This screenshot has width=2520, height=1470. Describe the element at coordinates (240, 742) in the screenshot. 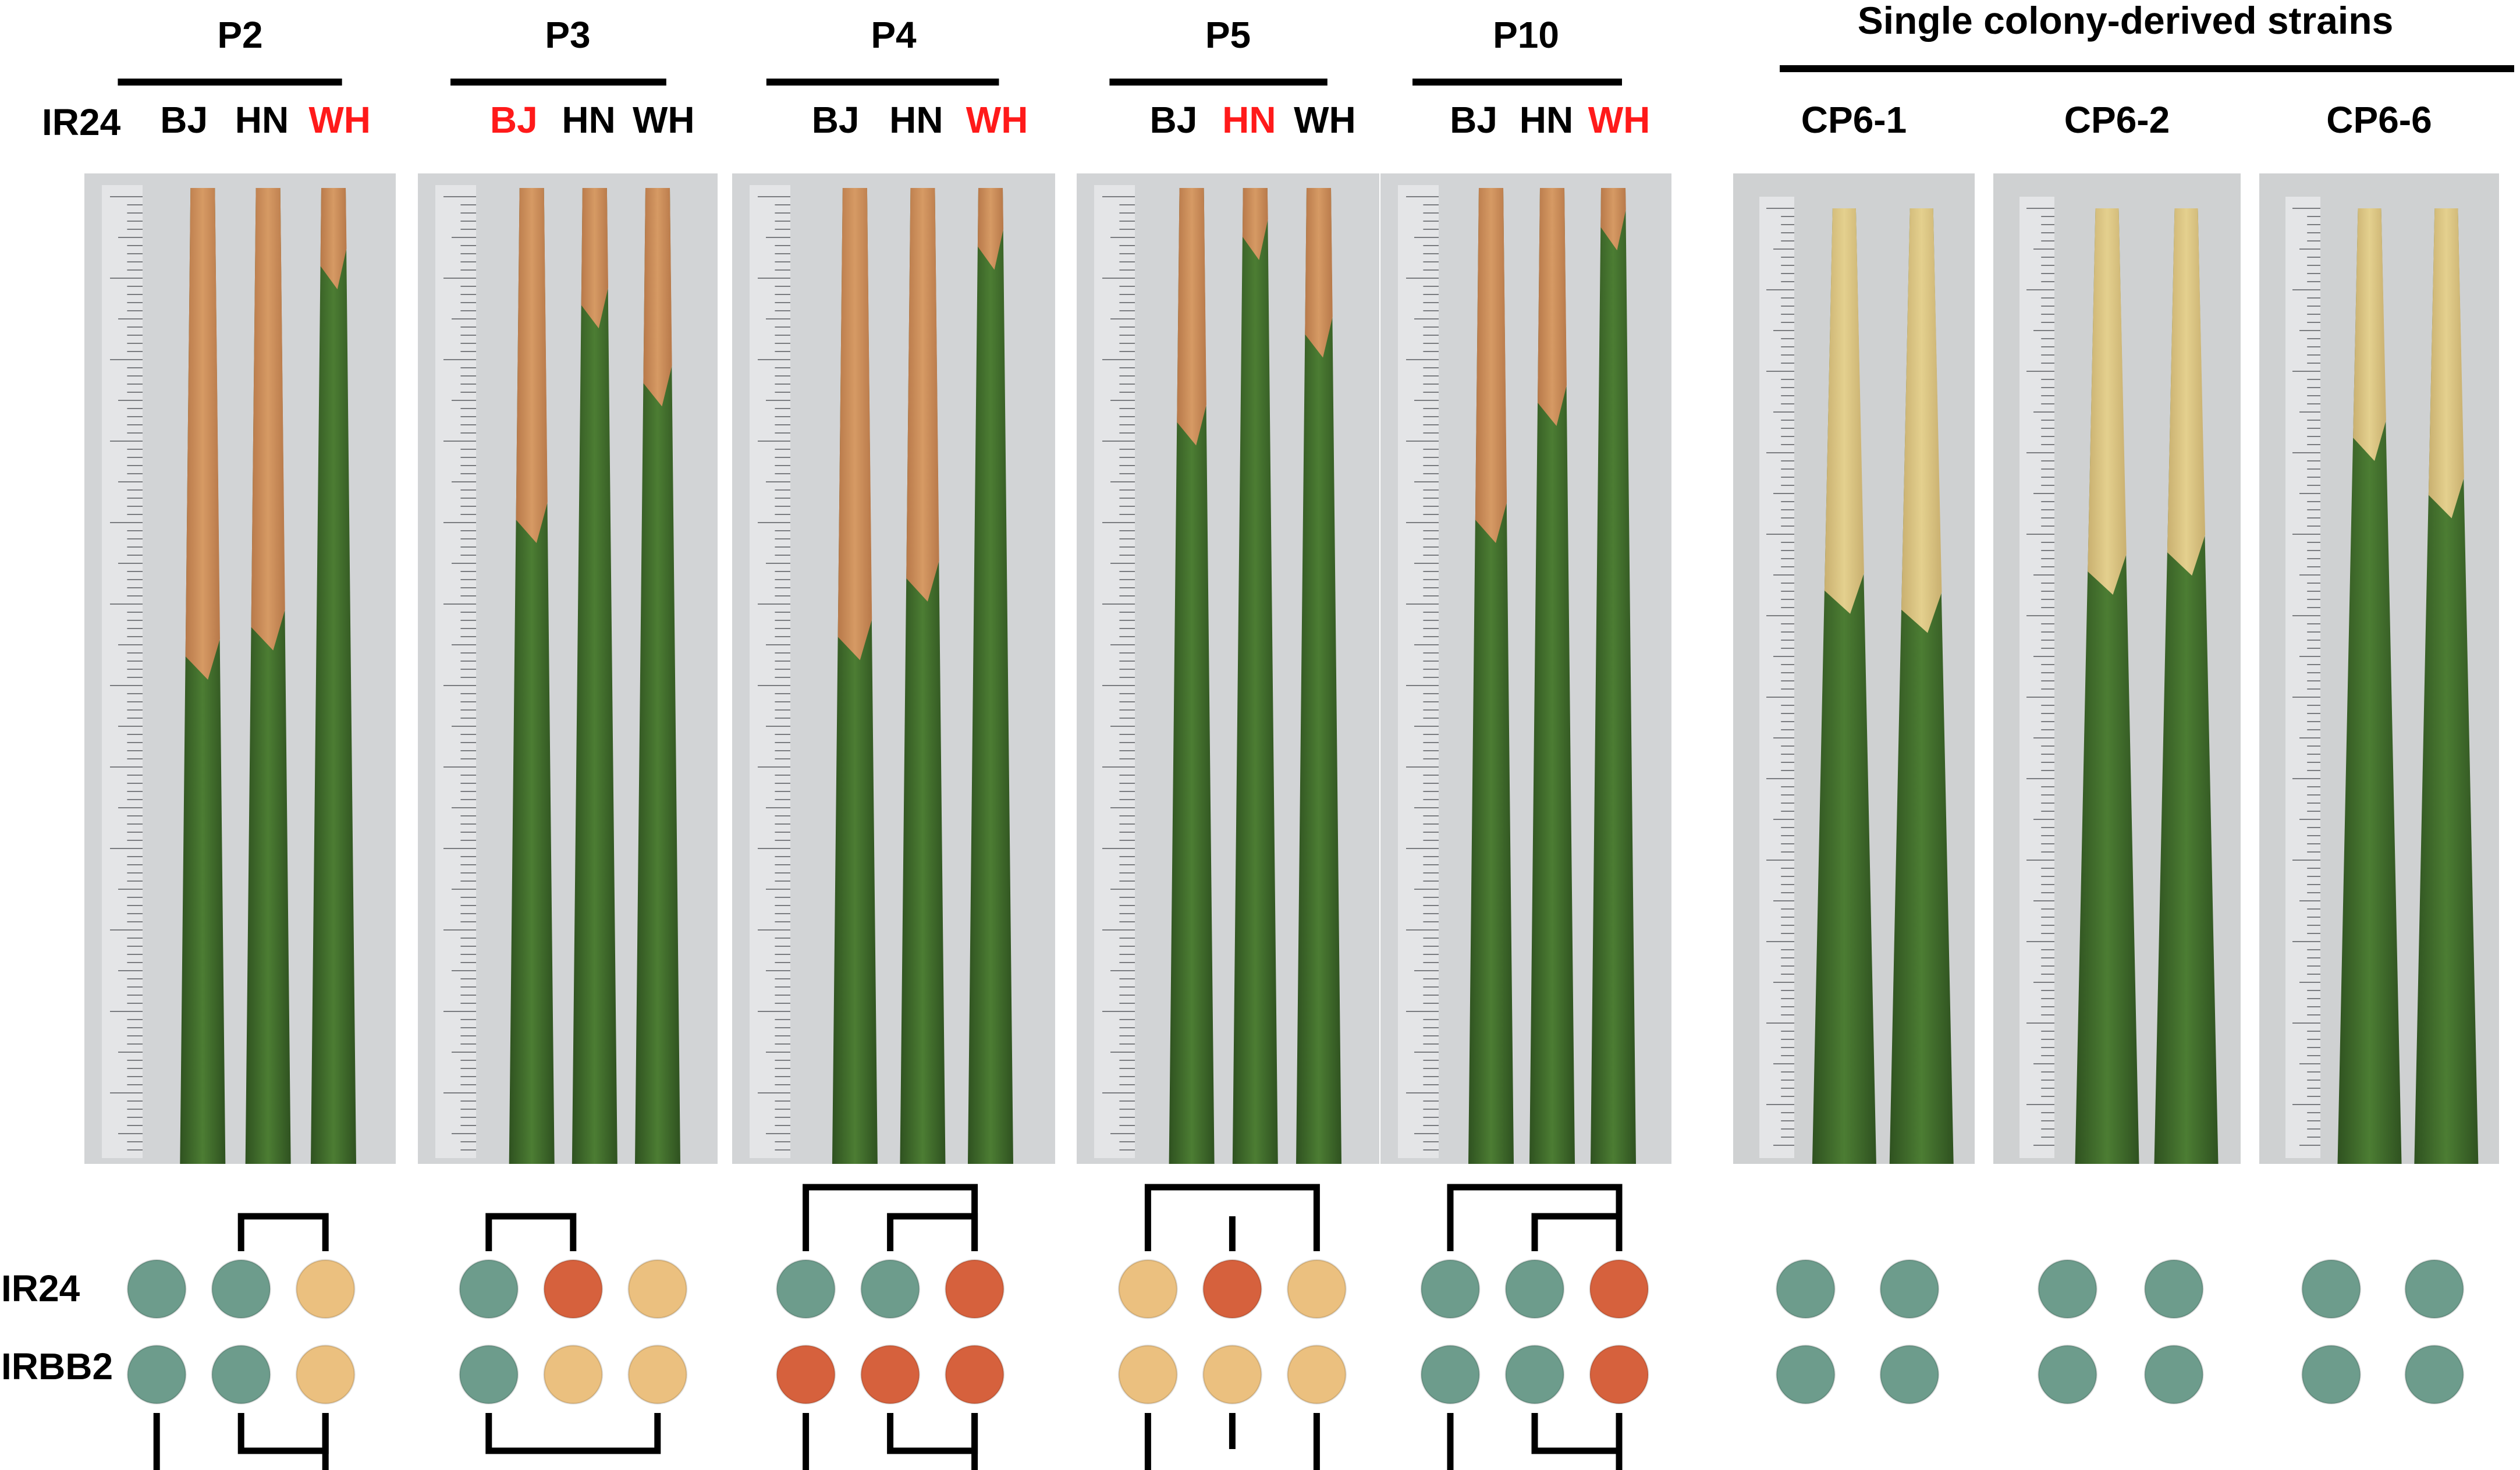

I see `panel-p2: P2 BJ HN WH` at that location.